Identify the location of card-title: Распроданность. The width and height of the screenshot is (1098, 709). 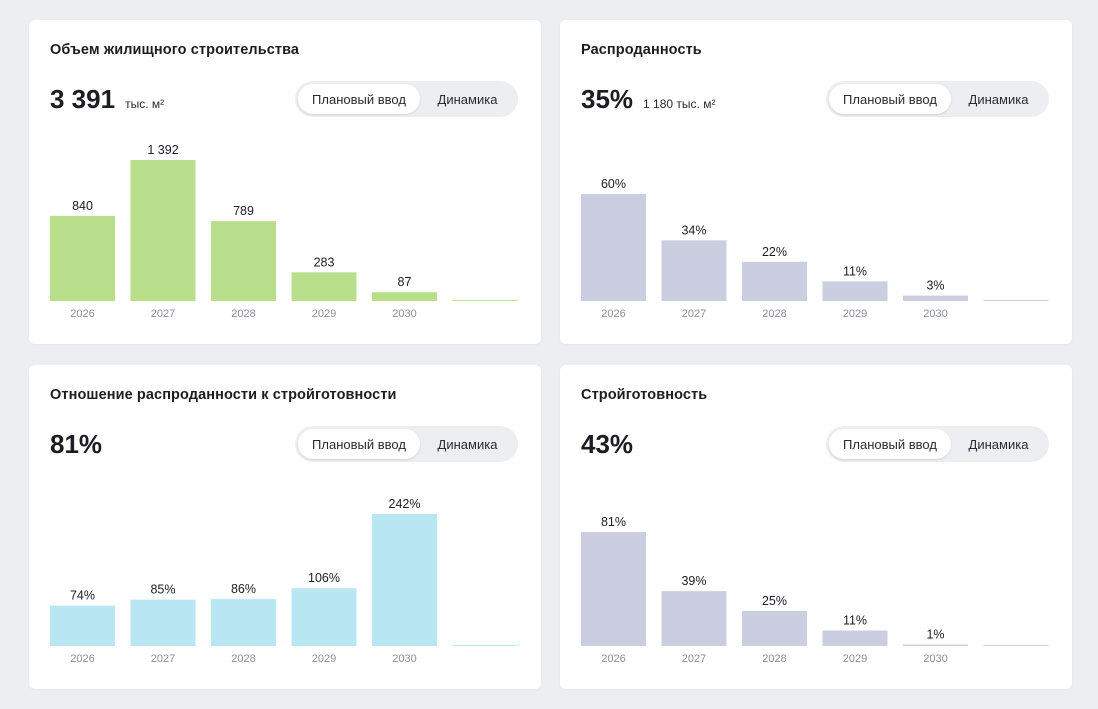
(641, 50).